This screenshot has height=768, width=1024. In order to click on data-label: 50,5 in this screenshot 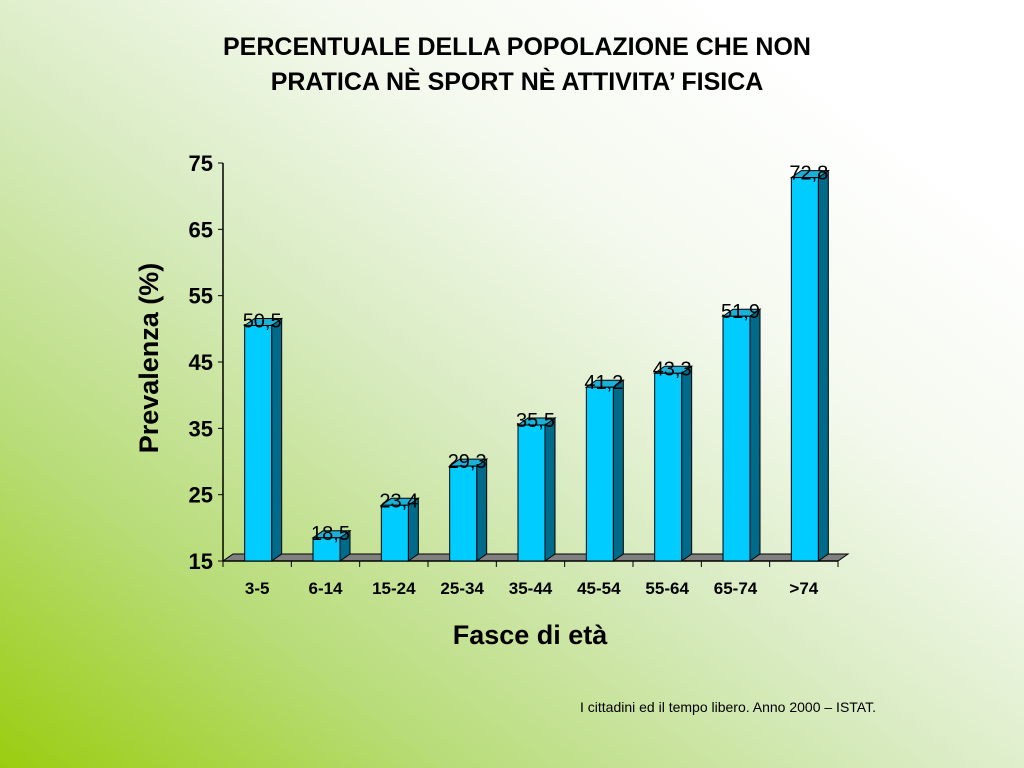, I will do `click(262, 322)`.